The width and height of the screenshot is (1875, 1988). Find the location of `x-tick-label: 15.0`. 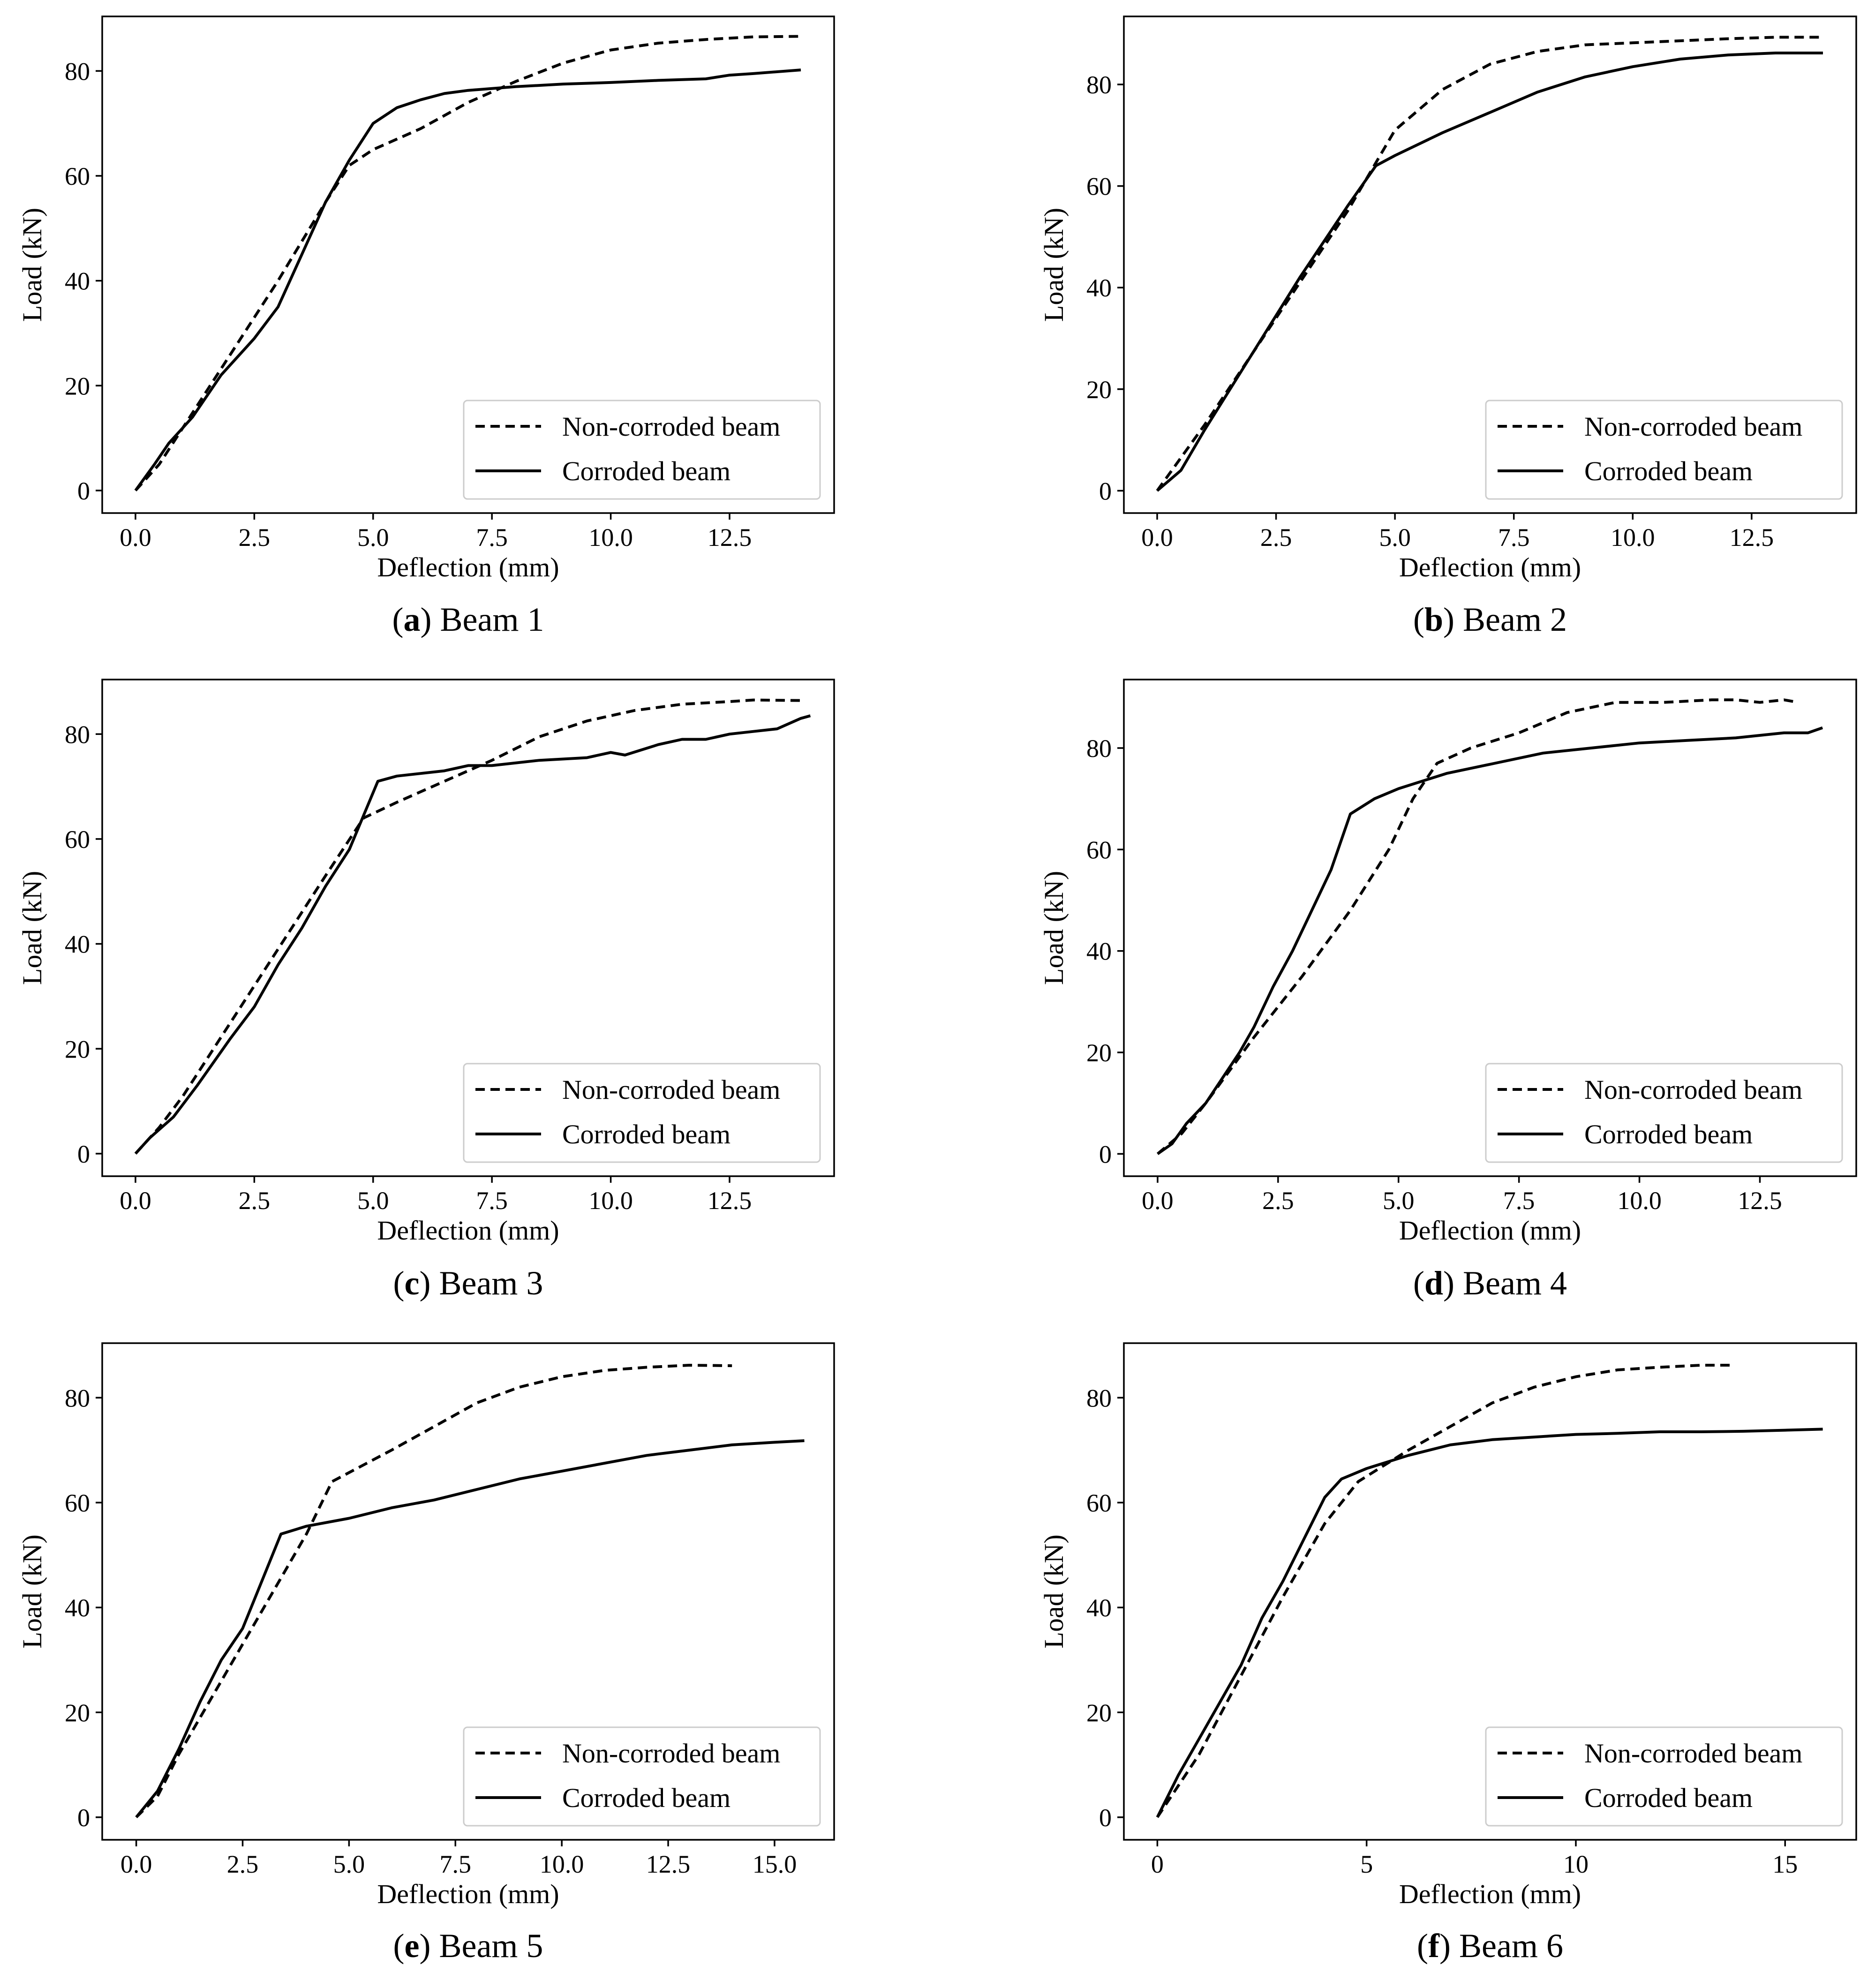

x-tick-label: 15.0 is located at coordinates (775, 1864).